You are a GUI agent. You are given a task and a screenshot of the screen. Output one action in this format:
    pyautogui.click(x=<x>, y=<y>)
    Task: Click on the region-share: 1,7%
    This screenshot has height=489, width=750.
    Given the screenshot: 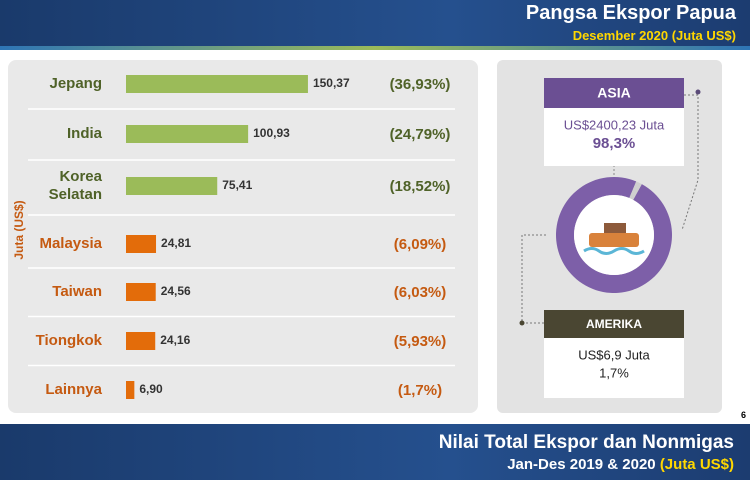 What is the action you would take?
    pyautogui.click(x=614, y=372)
    